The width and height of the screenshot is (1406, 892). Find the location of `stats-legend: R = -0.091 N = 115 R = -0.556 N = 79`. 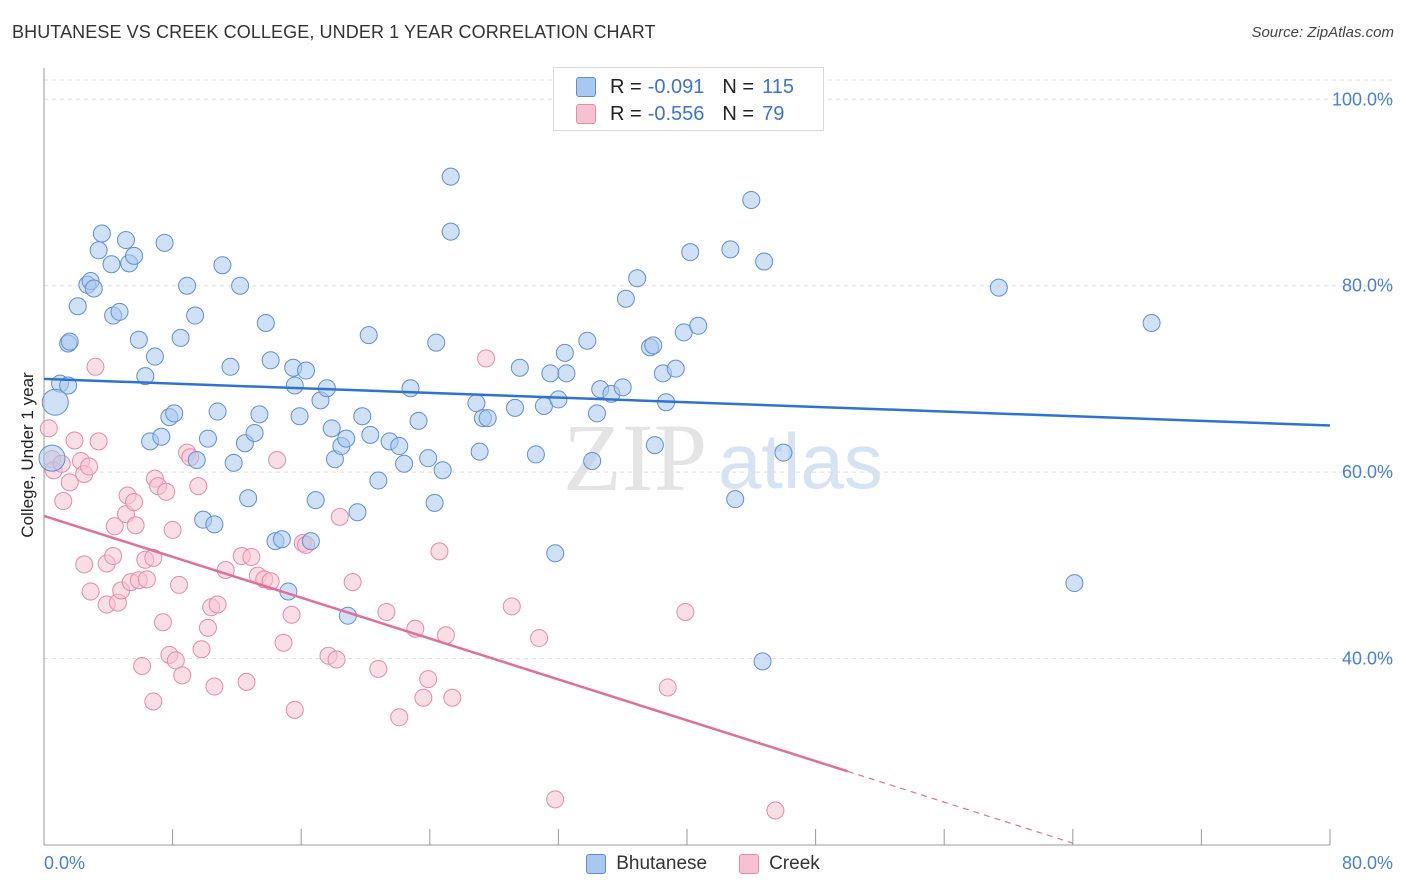

stats-legend: R = -0.091 N = 115 R = -0.556 N = 79 is located at coordinates (688, 99).